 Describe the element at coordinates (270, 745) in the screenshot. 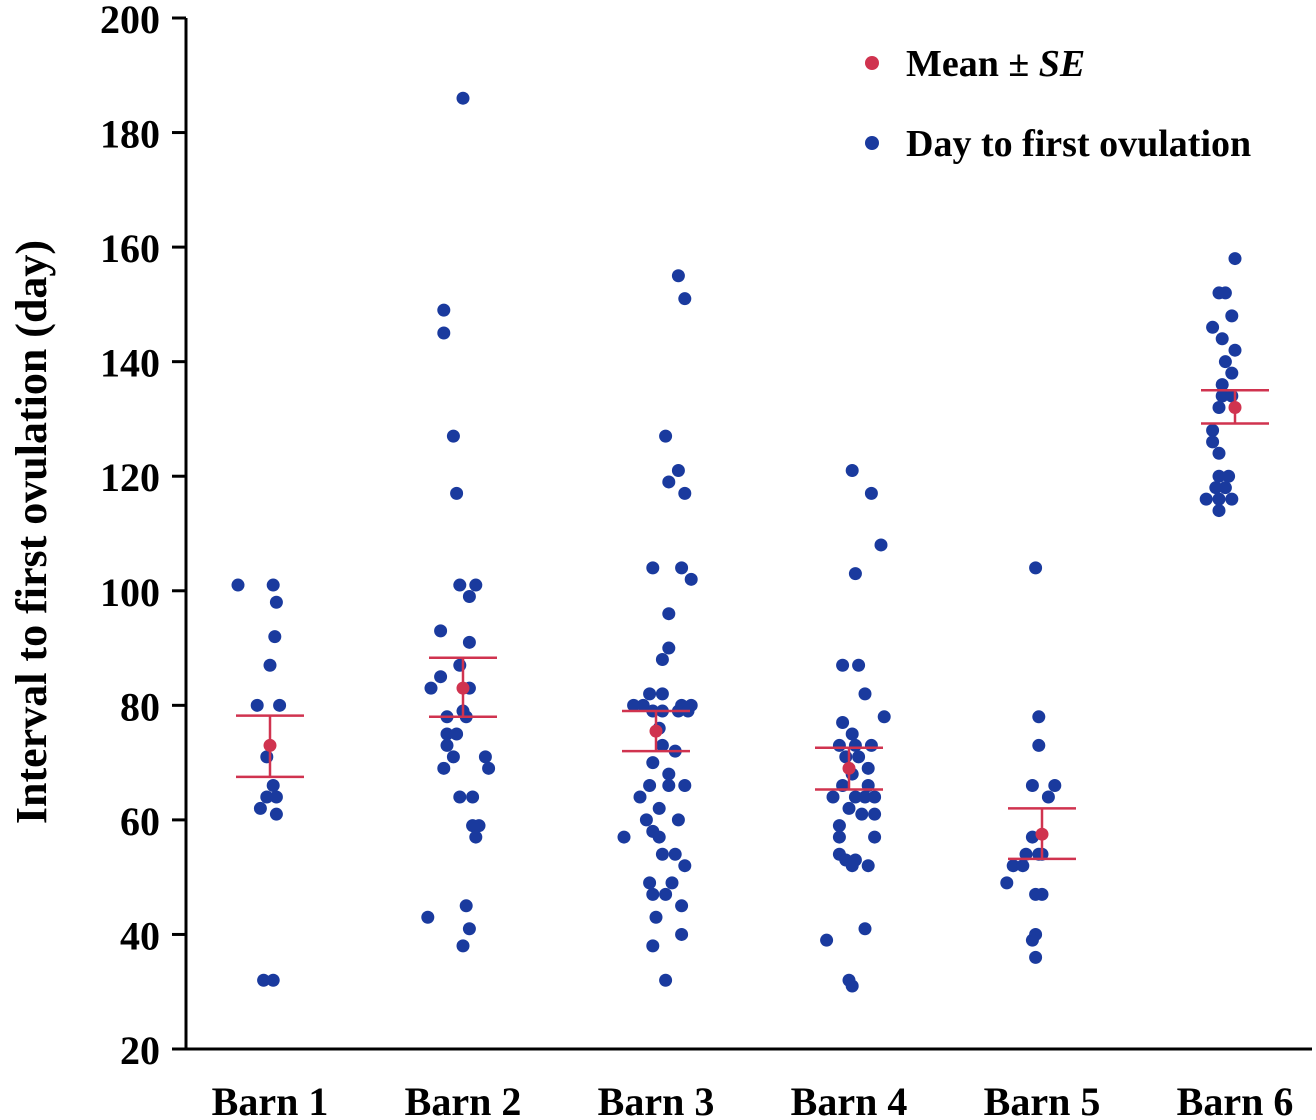

I see `mean-point-barn1` at that location.